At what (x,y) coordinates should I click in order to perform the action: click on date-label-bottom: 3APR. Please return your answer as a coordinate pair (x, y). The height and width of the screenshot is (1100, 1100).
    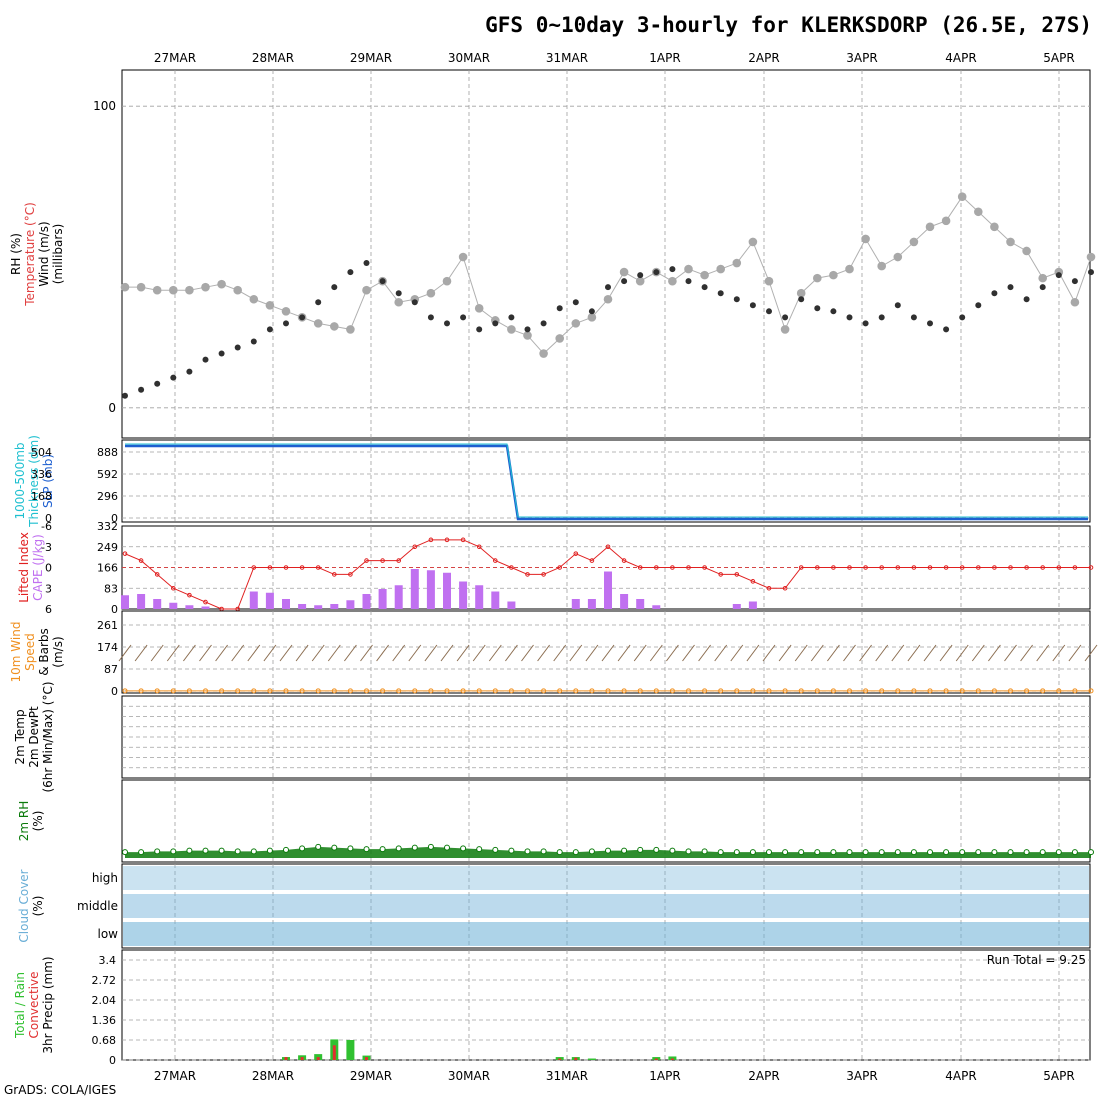
    Looking at the image, I should click on (861, 1076).